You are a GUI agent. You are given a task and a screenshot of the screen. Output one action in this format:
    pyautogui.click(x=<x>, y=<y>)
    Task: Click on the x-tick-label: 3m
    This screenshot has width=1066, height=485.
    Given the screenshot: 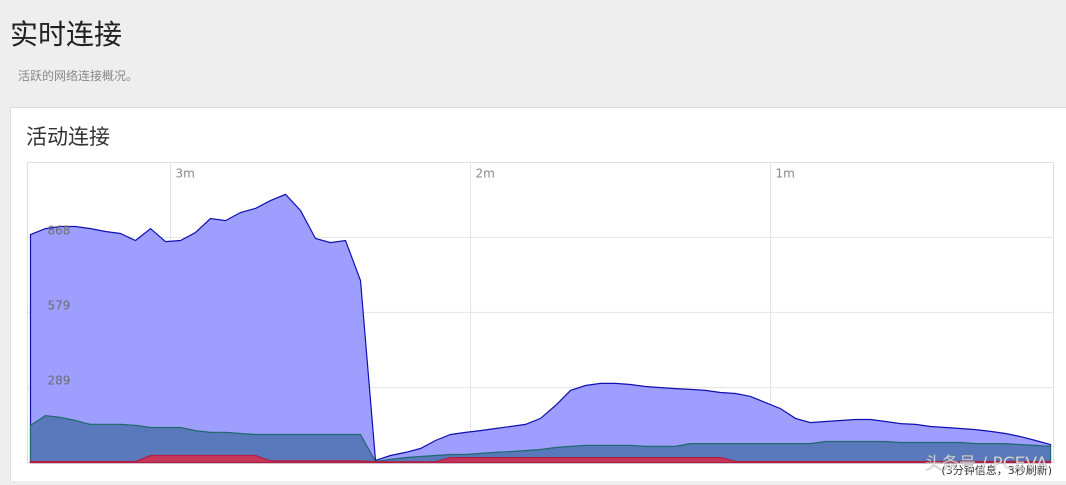 What is the action you would take?
    pyautogui.click(x=185, y=174)
    